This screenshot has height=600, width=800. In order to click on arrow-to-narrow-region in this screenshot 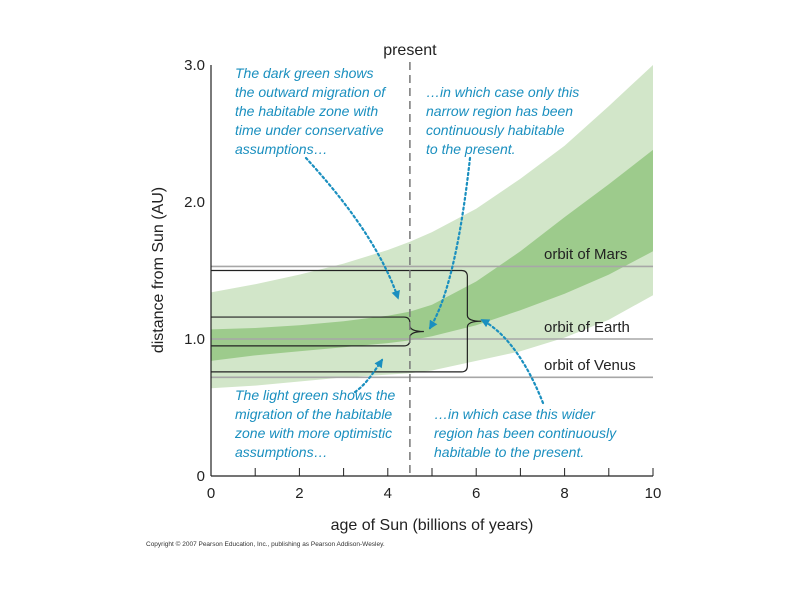, I will do `click(450, 243)`.